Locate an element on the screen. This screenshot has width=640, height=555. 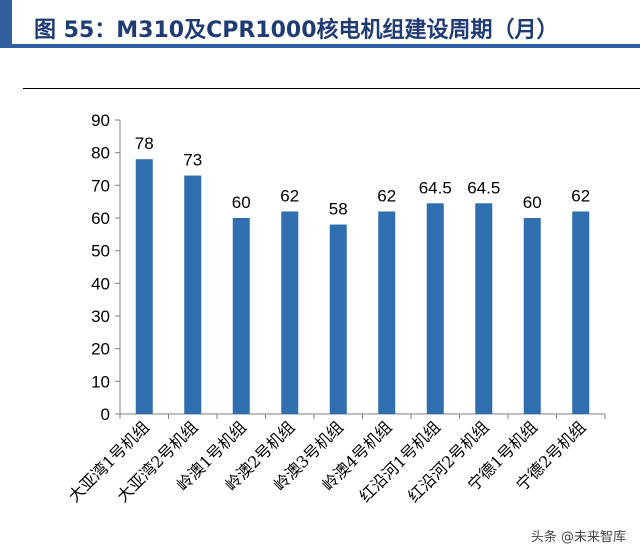
y-tick-label: 80 is located at coordinates (100, 153).